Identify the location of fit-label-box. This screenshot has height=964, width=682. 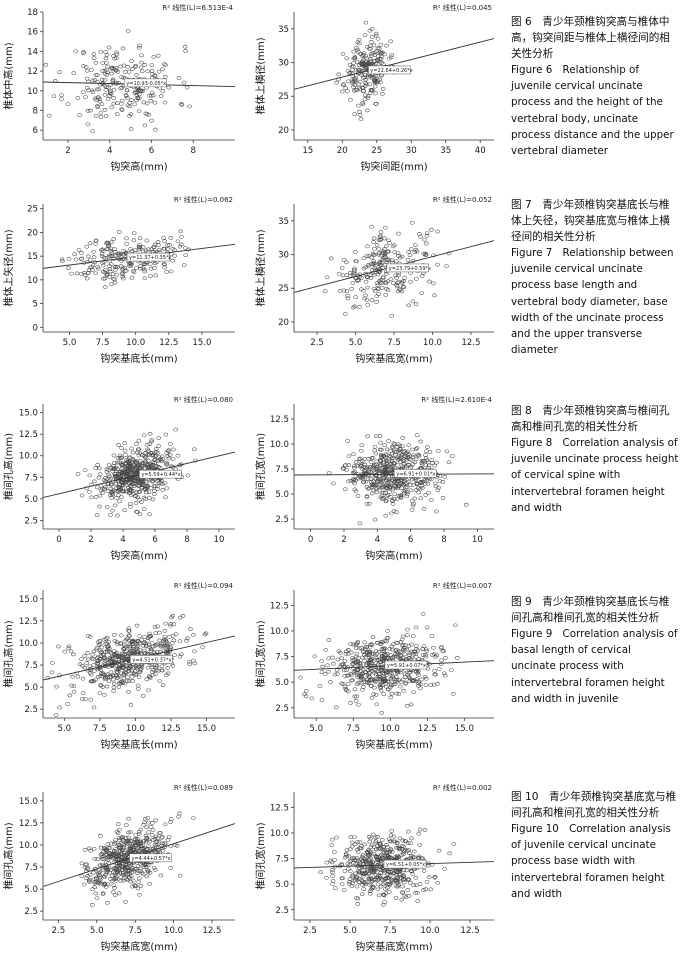
(160, 474).